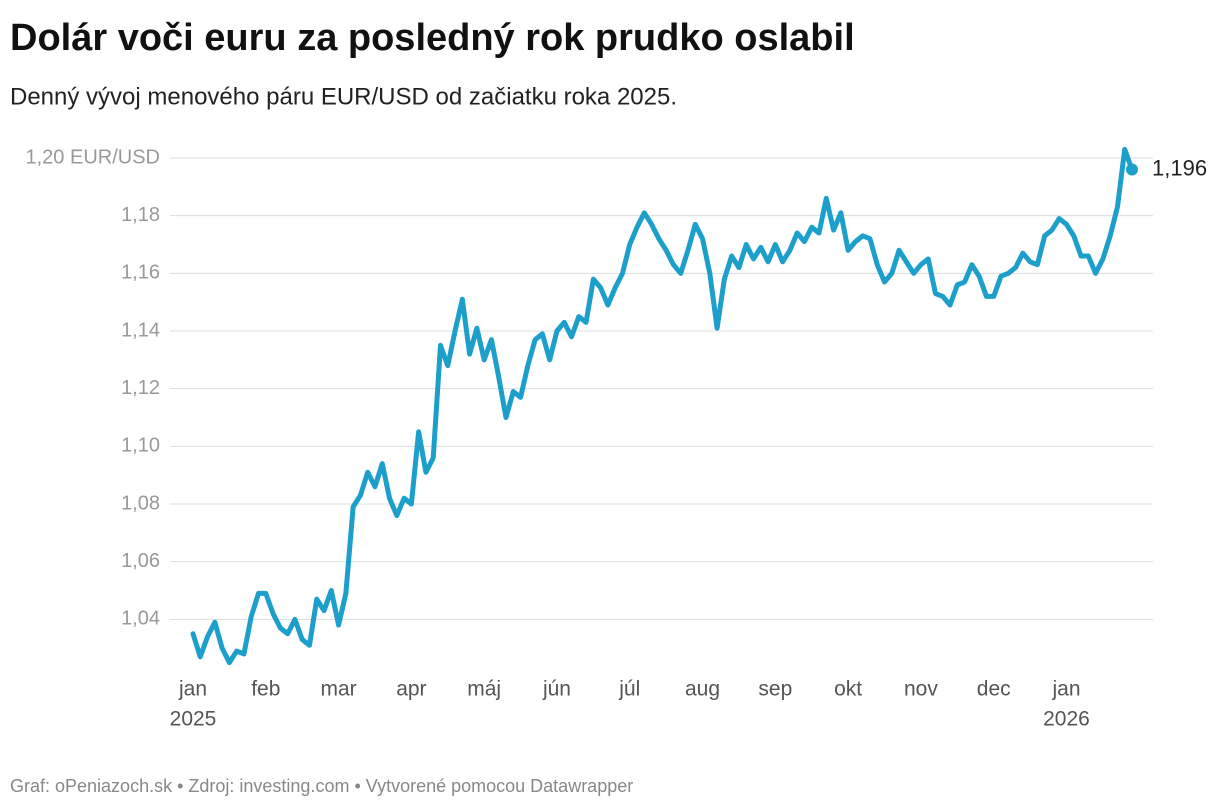 The height and width of the screenshot is (812, 1220). I want to click on y-tick-label: 1,06, so click(140, 561).